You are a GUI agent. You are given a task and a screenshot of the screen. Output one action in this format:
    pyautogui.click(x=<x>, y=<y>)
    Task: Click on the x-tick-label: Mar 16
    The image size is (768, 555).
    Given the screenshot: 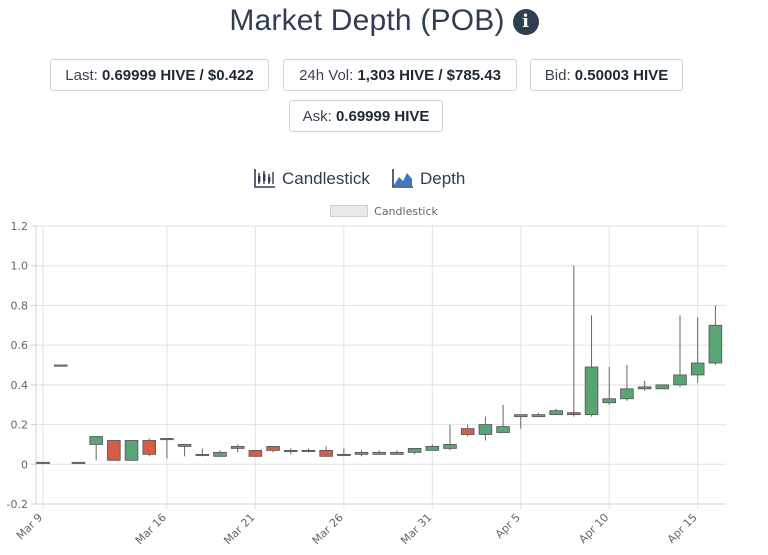 What is the action you would take?
    pyautogui.click(x=151, y=529)
    